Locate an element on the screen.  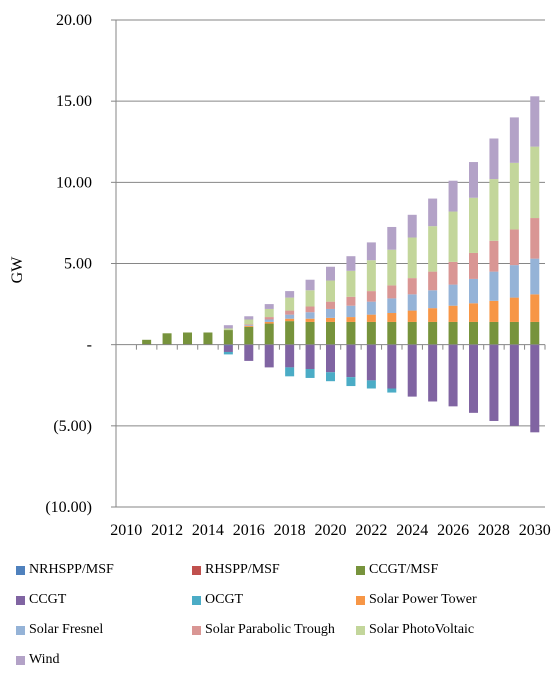
bar-segment-solar-photovoltaic-2018 is located at coordinates (290, 304).